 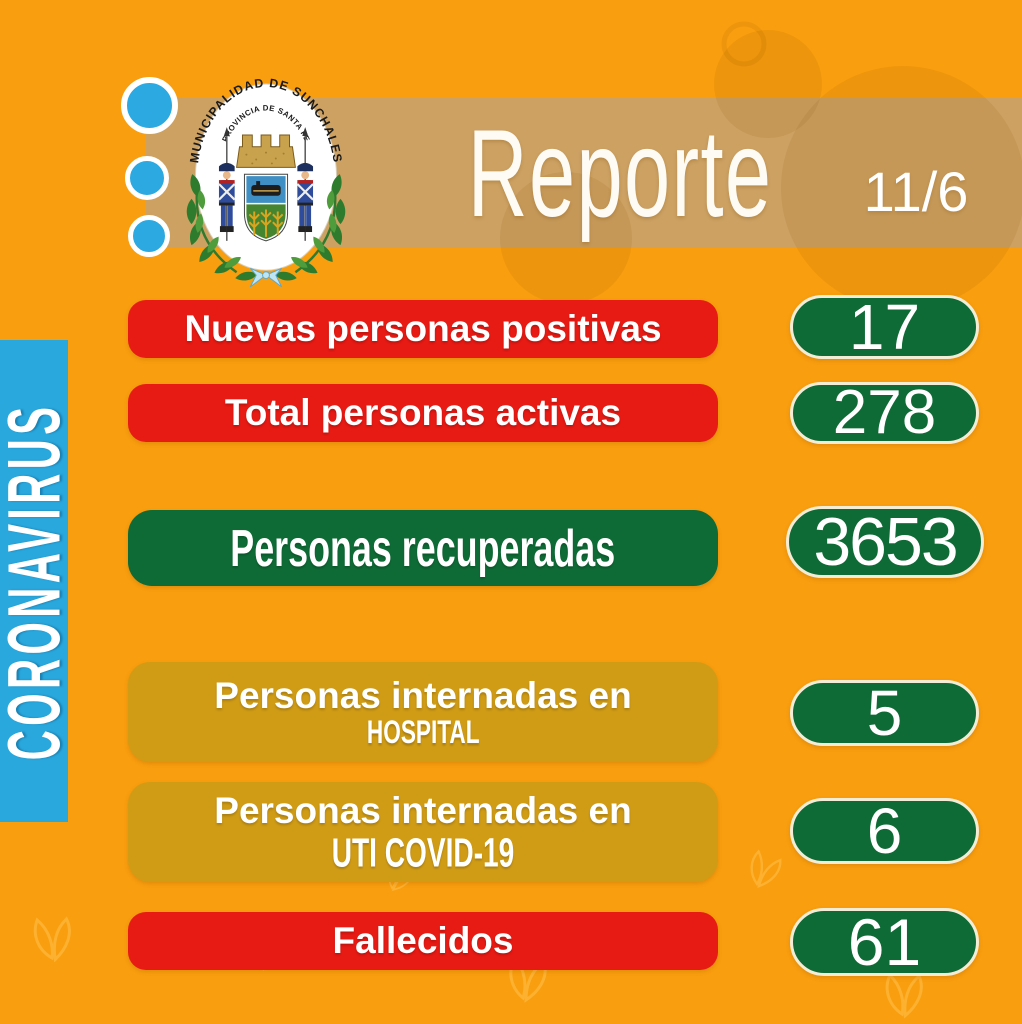 I want to click on stat-value-total-activas: 278, so click(x=884, y=413).